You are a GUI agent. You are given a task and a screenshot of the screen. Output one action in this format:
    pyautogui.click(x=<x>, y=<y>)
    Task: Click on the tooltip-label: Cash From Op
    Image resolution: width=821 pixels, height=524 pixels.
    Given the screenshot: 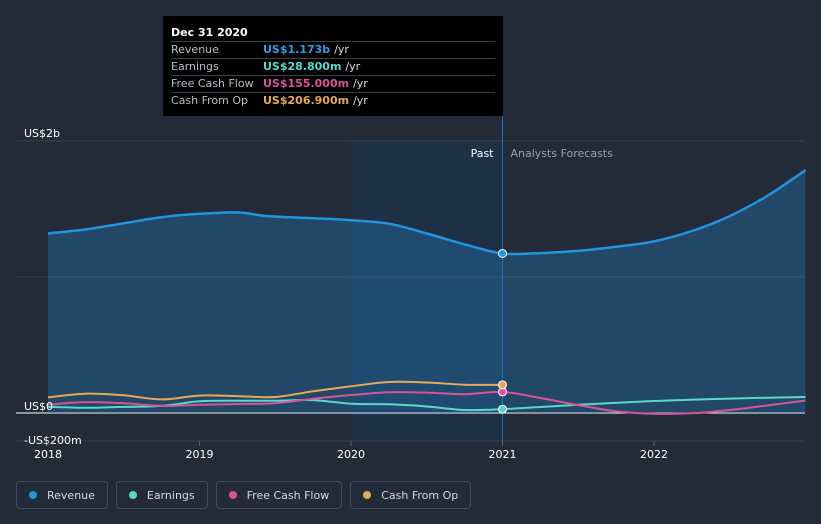 What is the action you would take?
    pyautogui.click(x=210, y=100)
    